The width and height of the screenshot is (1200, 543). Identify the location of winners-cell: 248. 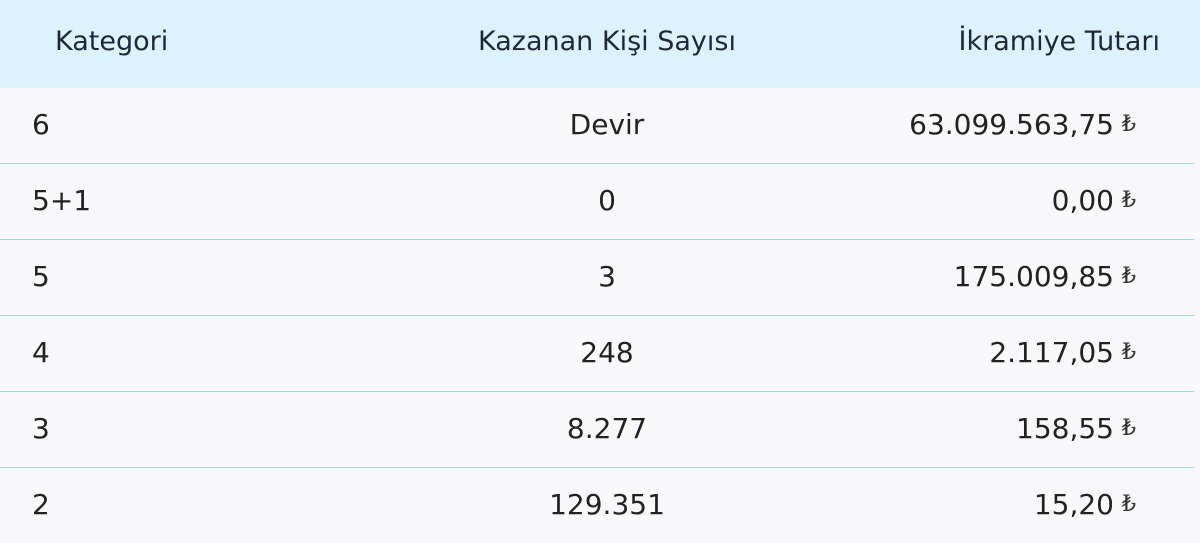
(607, 352).